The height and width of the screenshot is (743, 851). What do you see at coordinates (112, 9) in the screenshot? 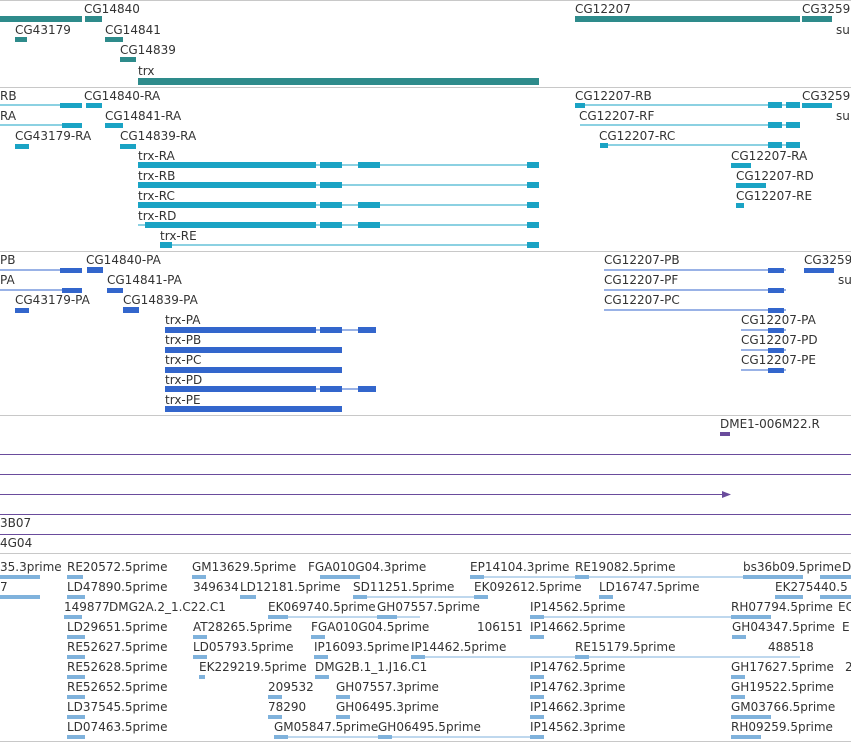
I see `gene-label: CG14840` at bounding box center [112, 9].